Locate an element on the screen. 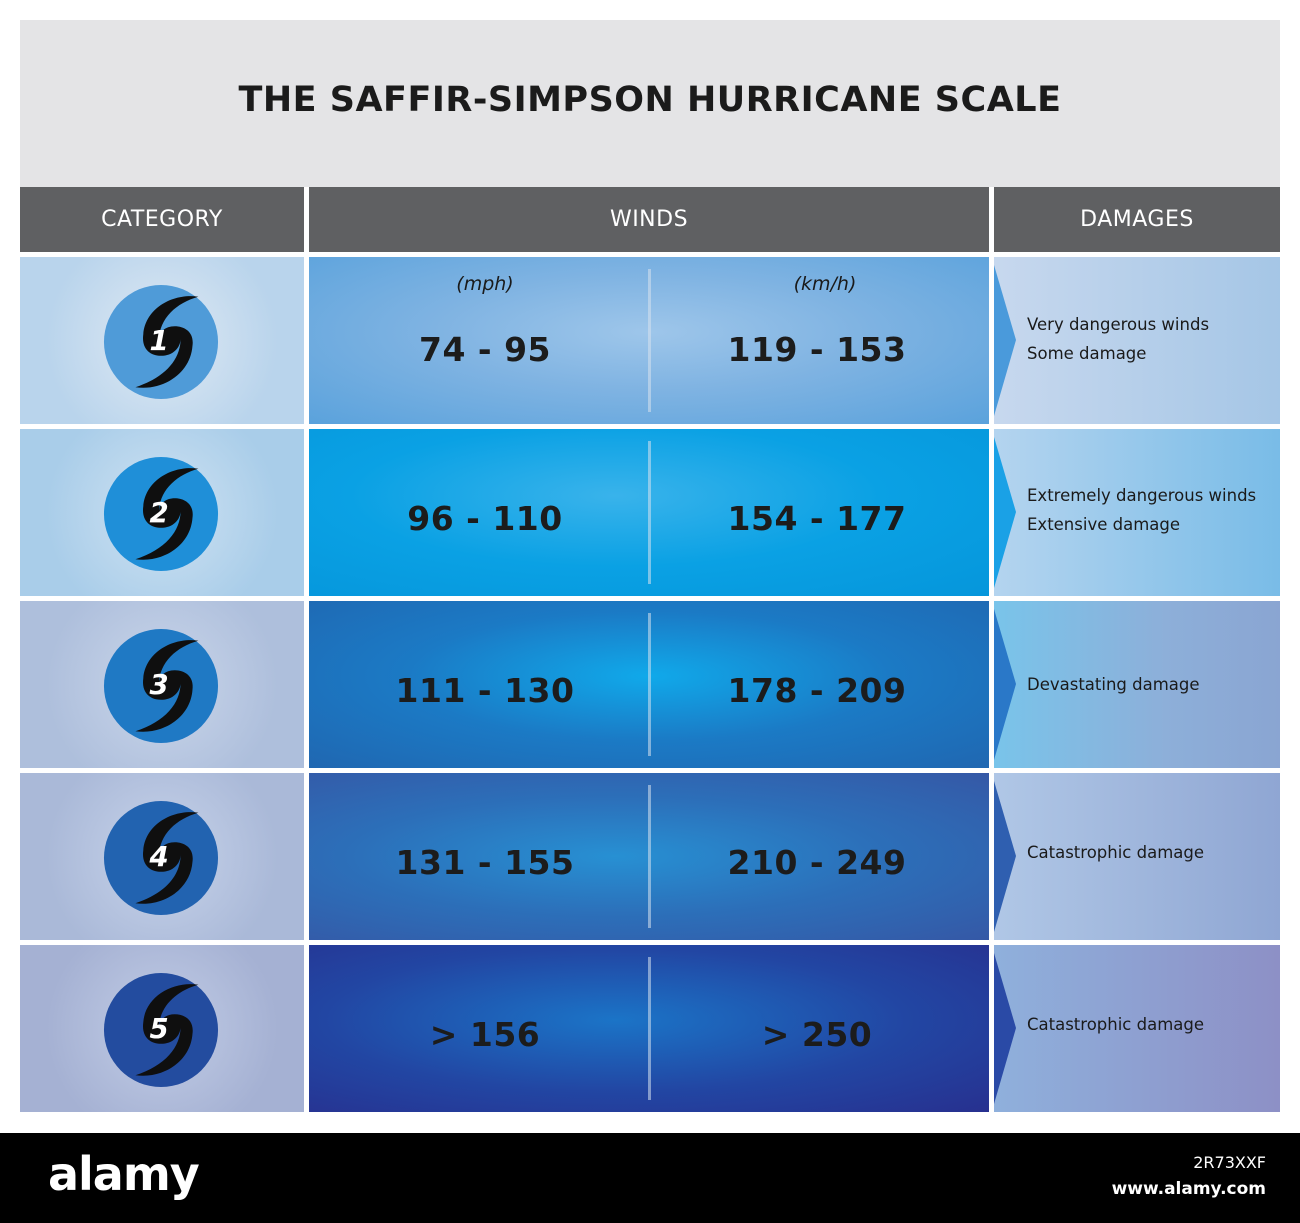 The width and height of the screenshot is (1300, 1223). damage-line: Extensive damage is located at coordinates (1104, 524).